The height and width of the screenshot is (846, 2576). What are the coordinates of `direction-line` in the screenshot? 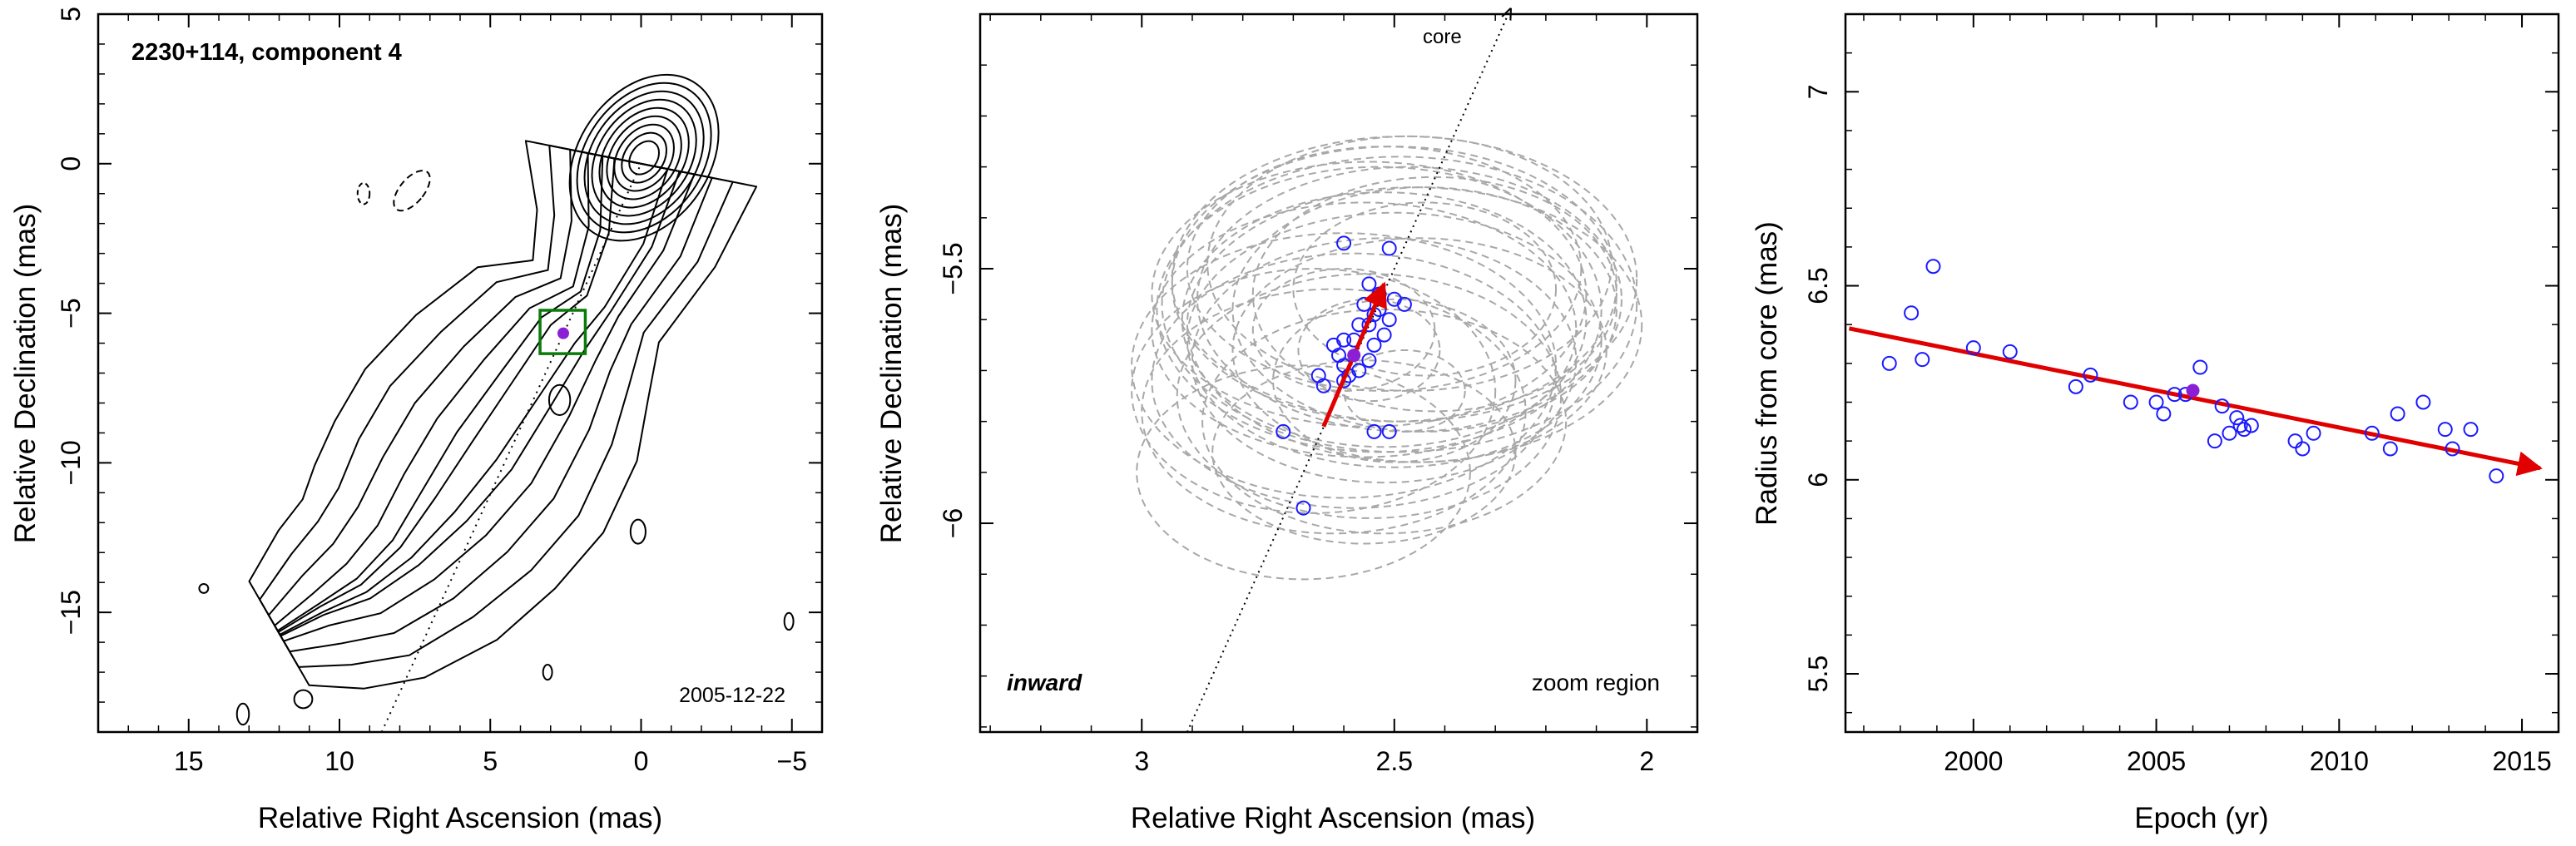 It's located at (511, 448).